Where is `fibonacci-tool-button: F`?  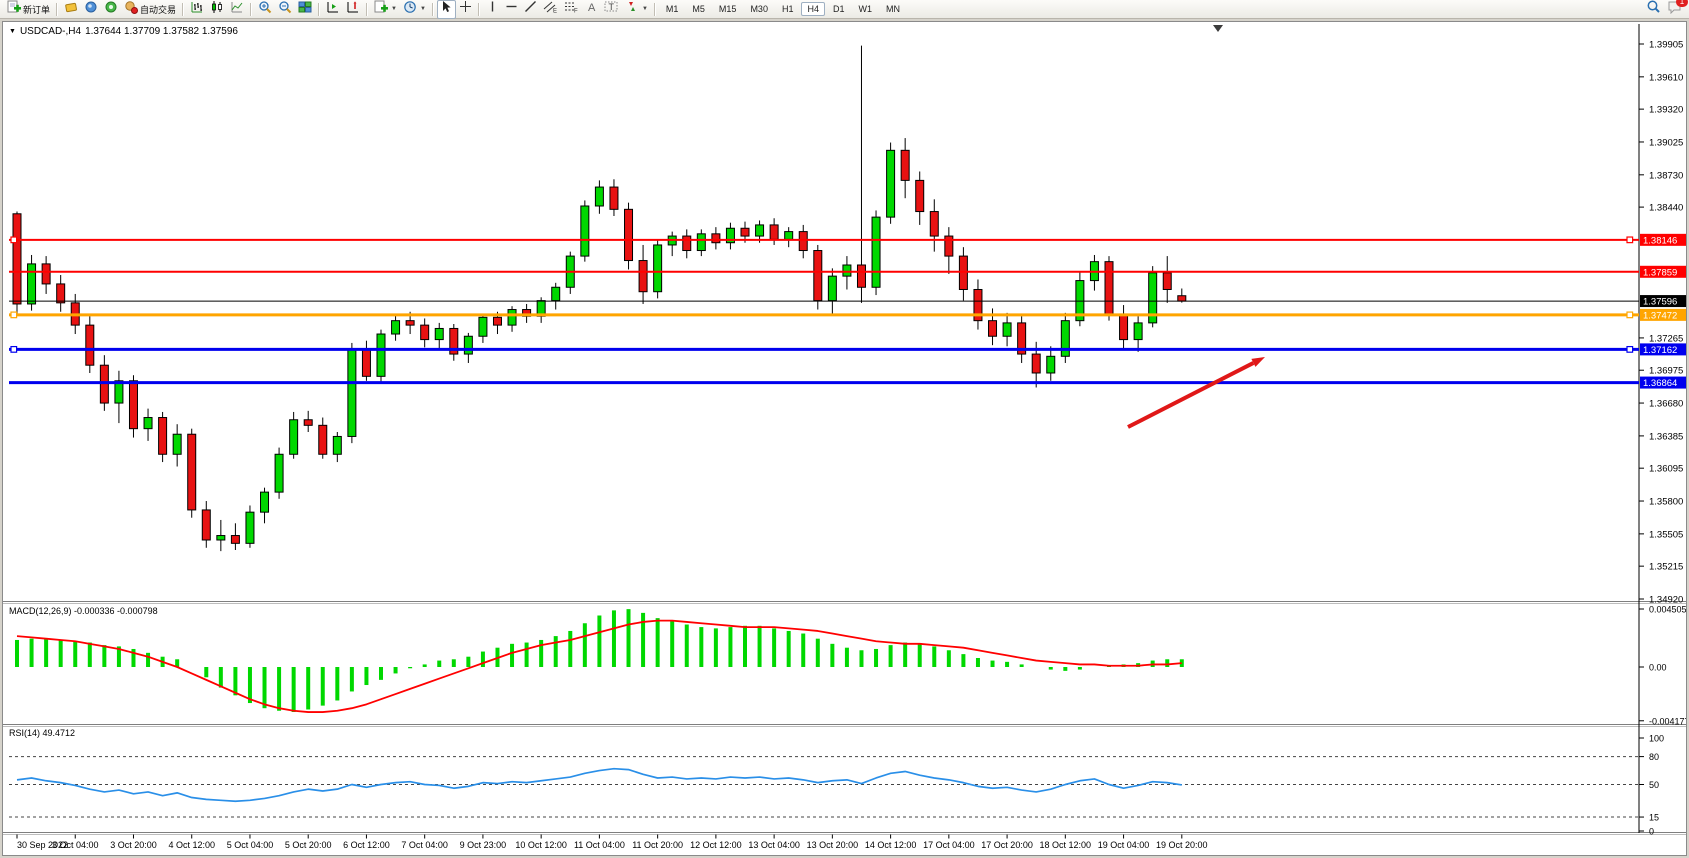 fibonacci-tool-button: F is located at coordinates (571, 9).